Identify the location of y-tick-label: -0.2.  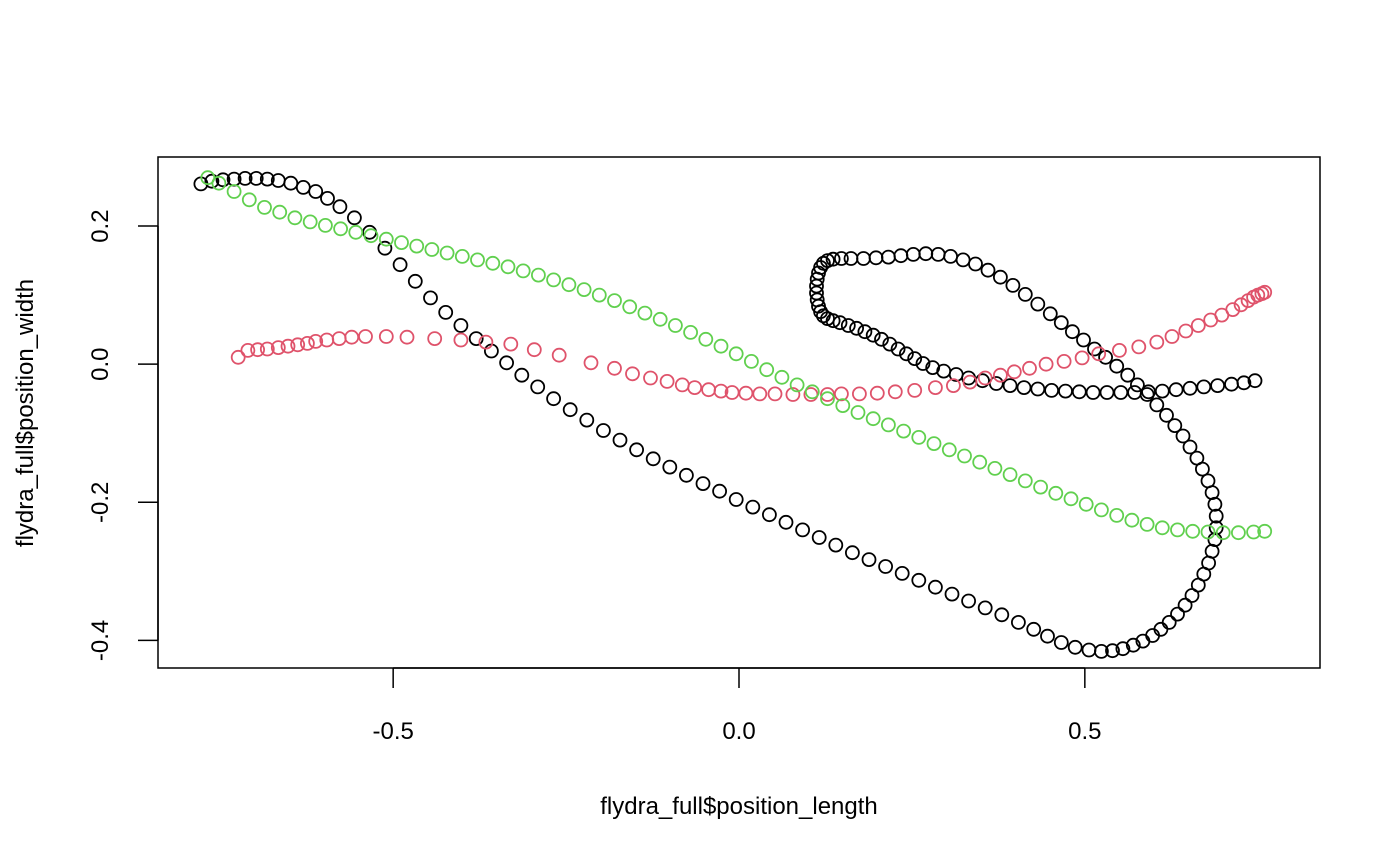
(100, 502).